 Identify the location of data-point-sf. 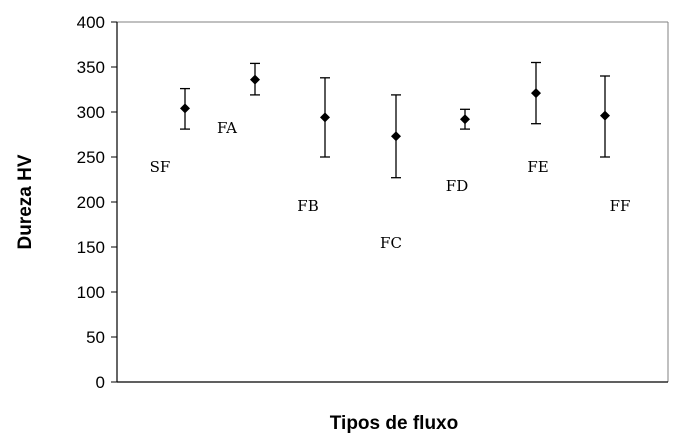
(185, 108).